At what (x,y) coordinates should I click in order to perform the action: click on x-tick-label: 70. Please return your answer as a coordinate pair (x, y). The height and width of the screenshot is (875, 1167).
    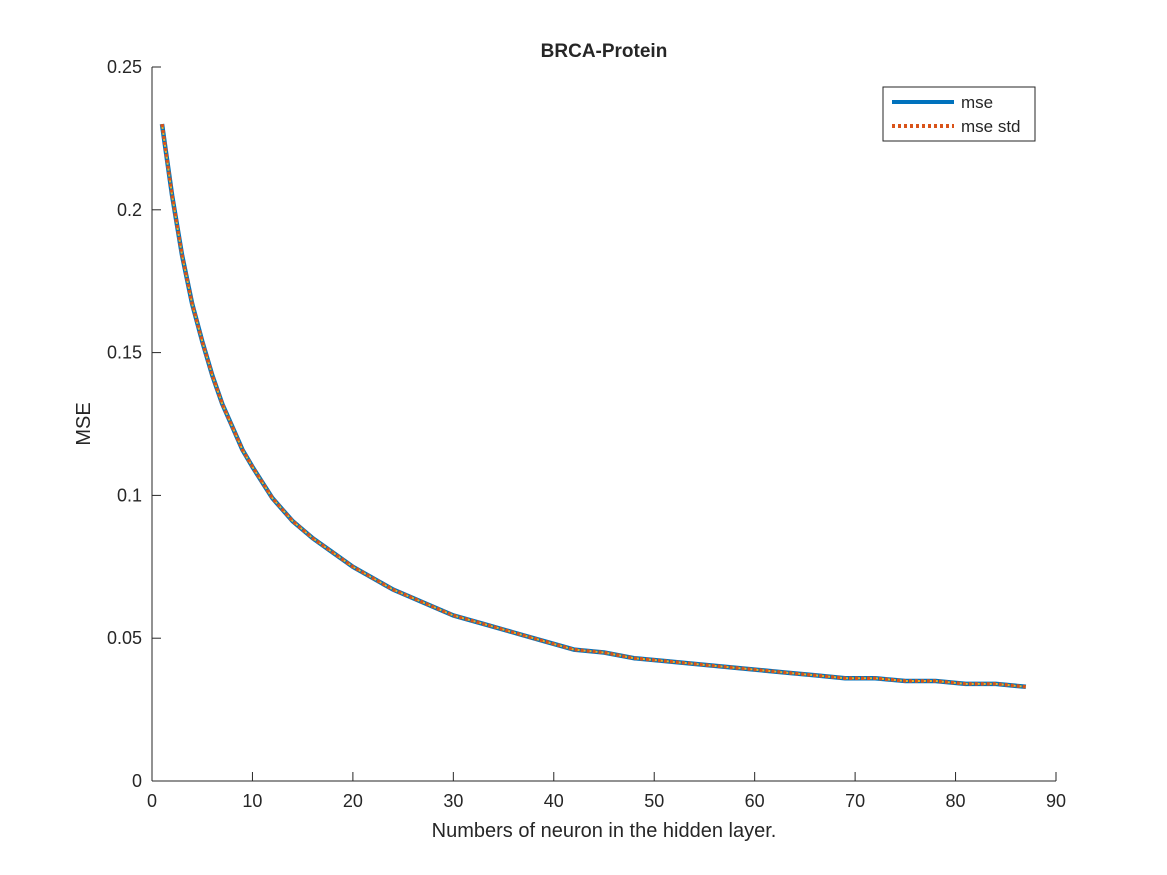
    Looking at the image, I should click on (855, 801).